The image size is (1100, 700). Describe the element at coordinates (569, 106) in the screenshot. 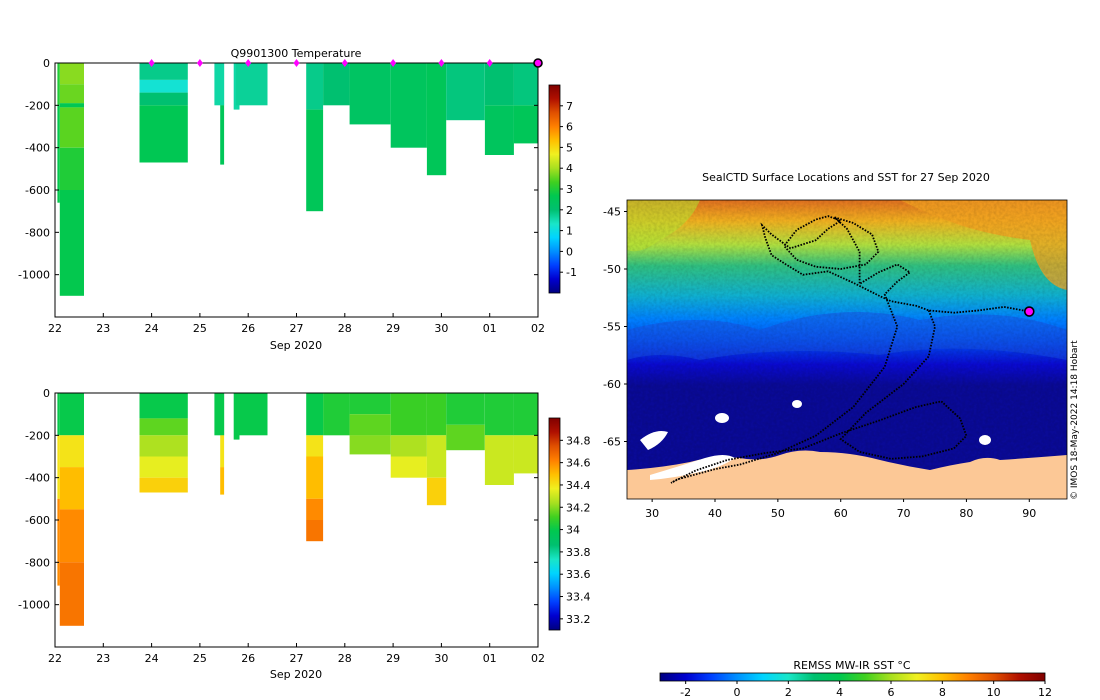

I see `colorbar-tick-label: 7` at that location.